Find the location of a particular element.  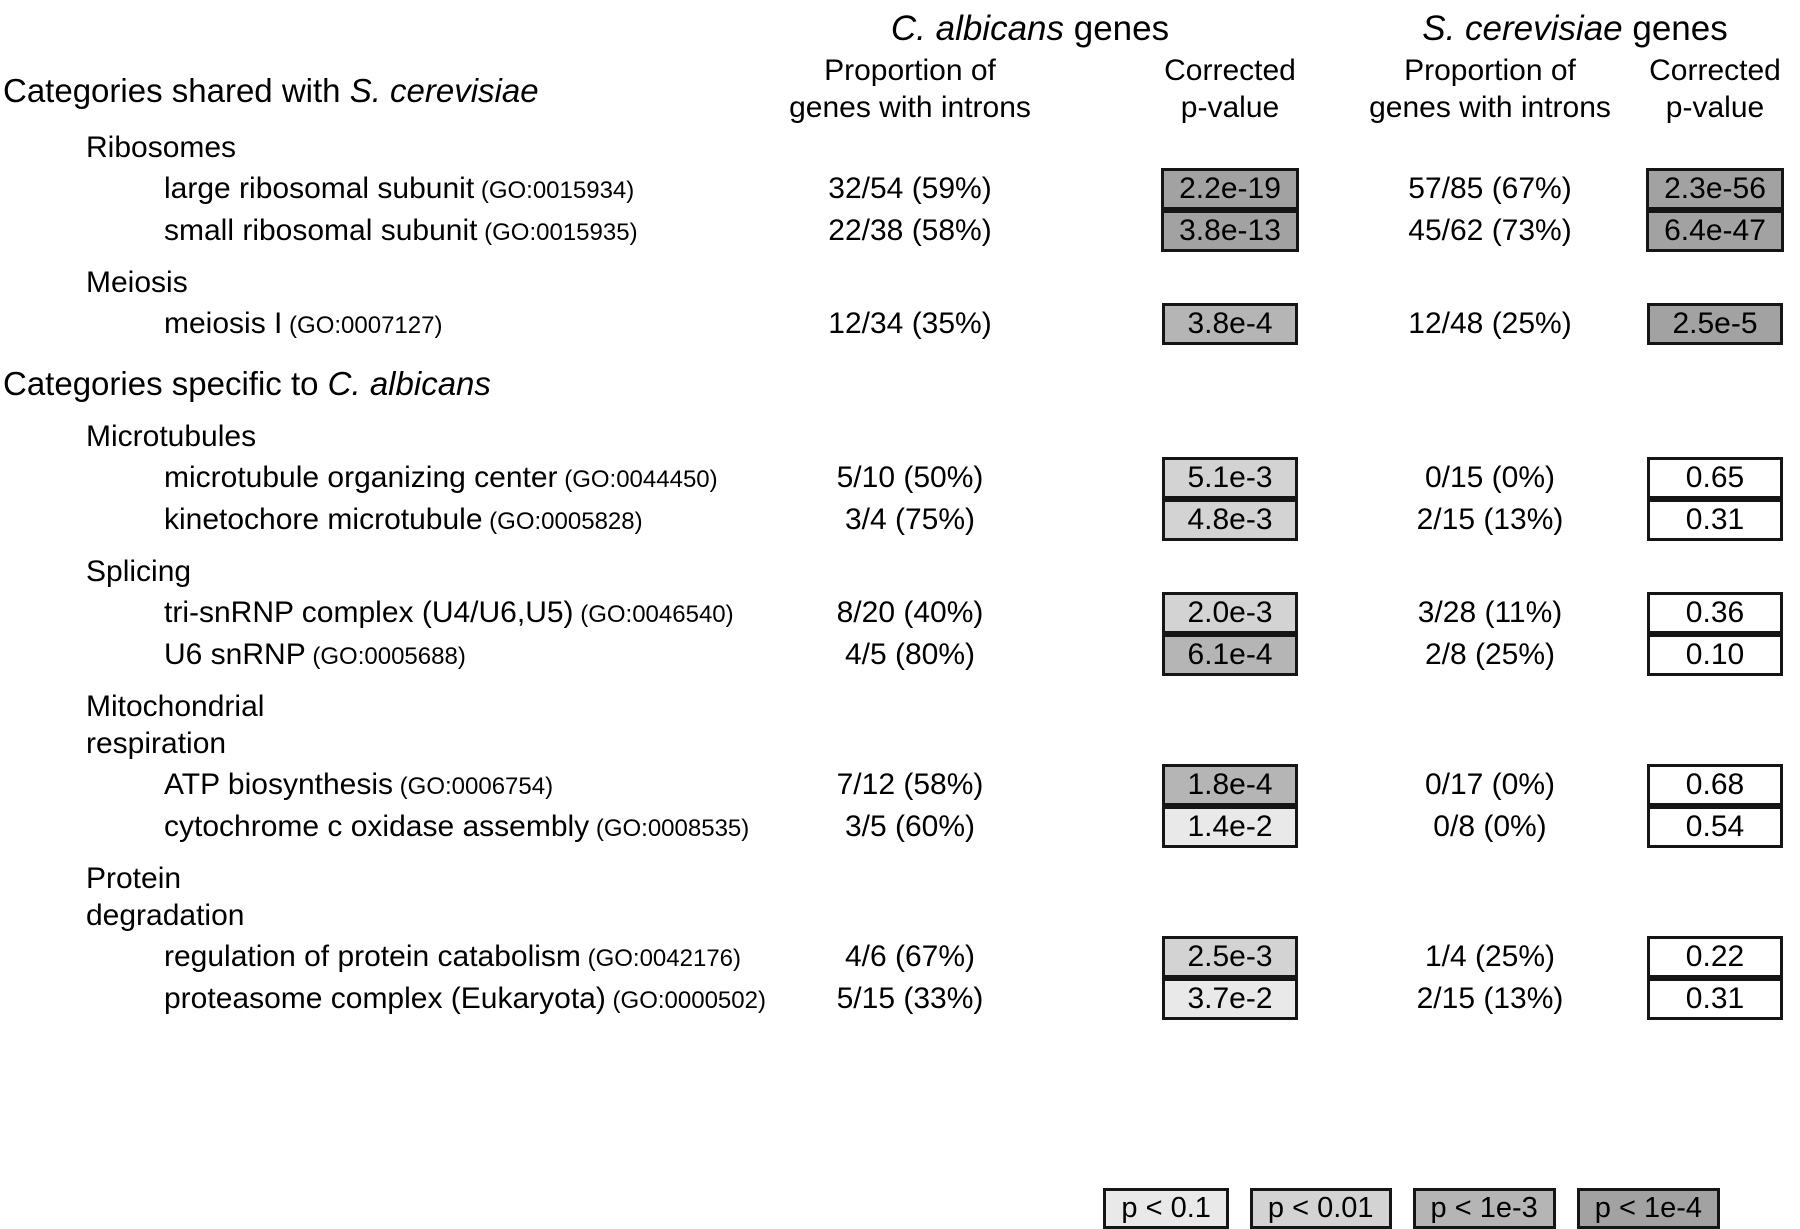

group-name-line: Protein is located at coordinates (134, 878).